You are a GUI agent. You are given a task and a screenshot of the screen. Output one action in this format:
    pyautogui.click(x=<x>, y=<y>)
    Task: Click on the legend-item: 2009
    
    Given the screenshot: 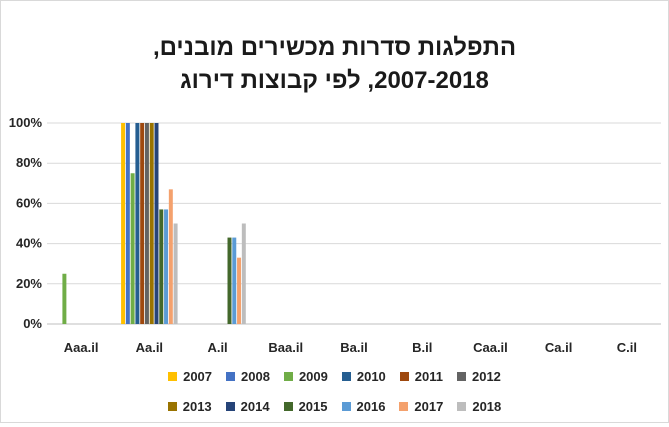 What is the action you would take?
    pyautogui.click(x=305, y=376)
    